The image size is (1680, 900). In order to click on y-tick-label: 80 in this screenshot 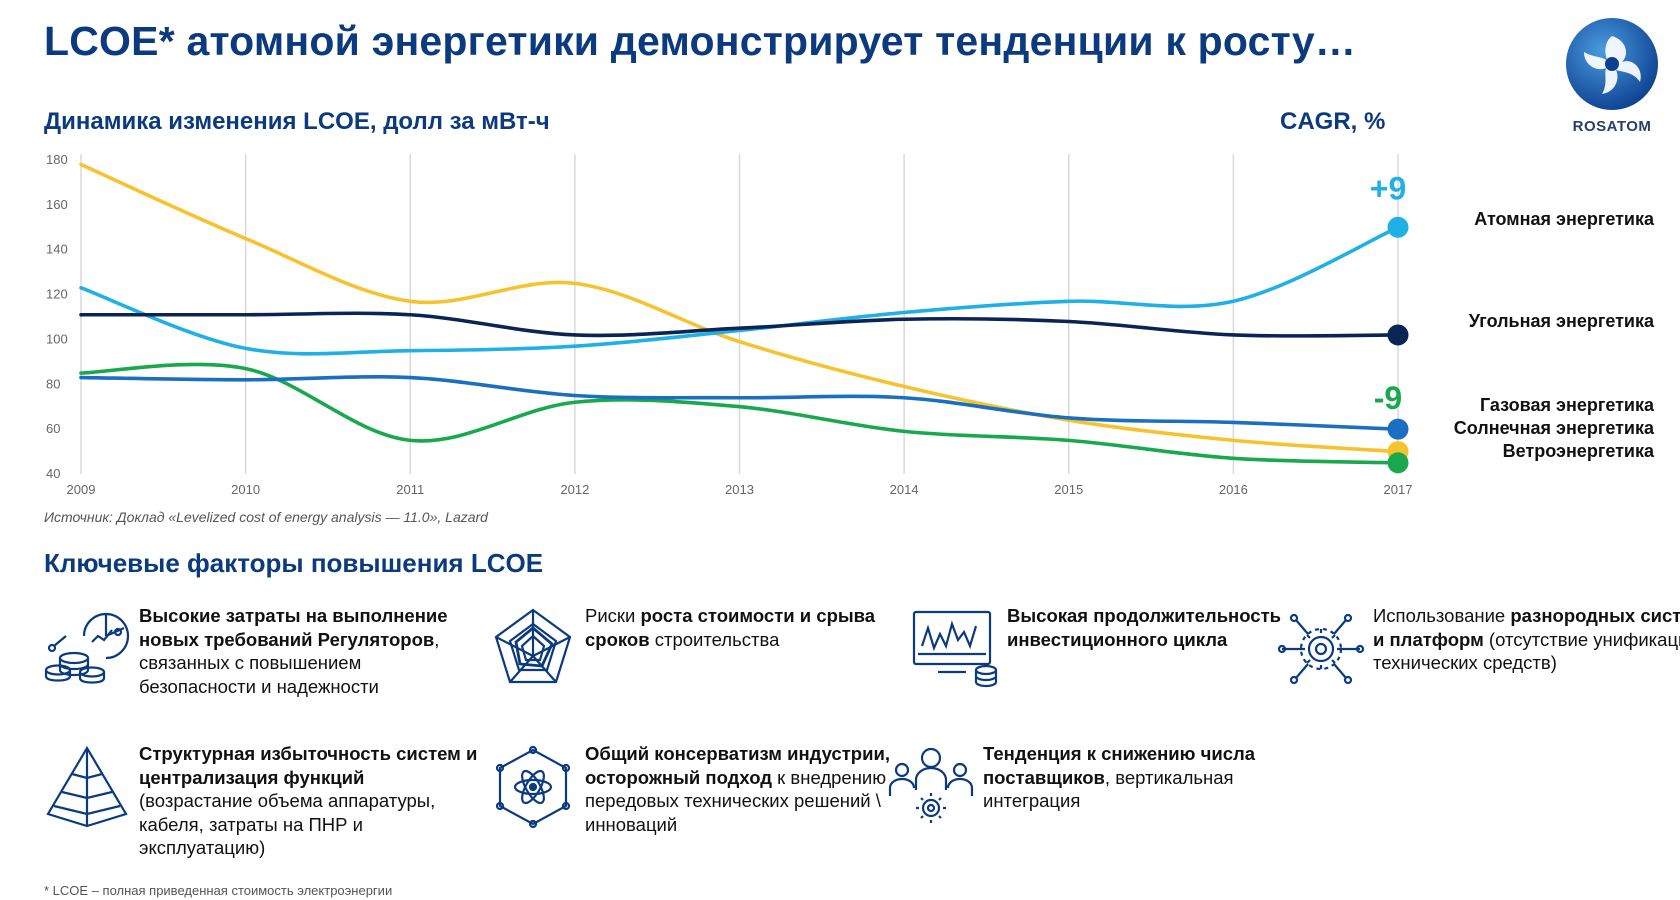, I will do `click(53, 383)`.